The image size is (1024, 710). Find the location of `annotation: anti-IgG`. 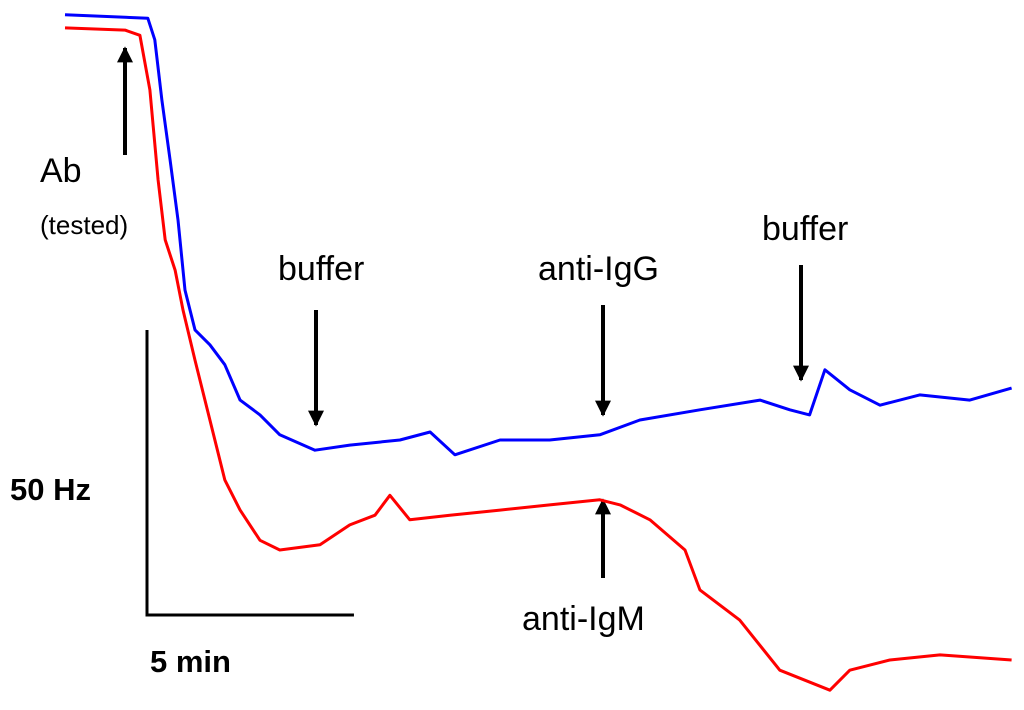

annotation: anti-IgG is located at coordinates (598, 269).